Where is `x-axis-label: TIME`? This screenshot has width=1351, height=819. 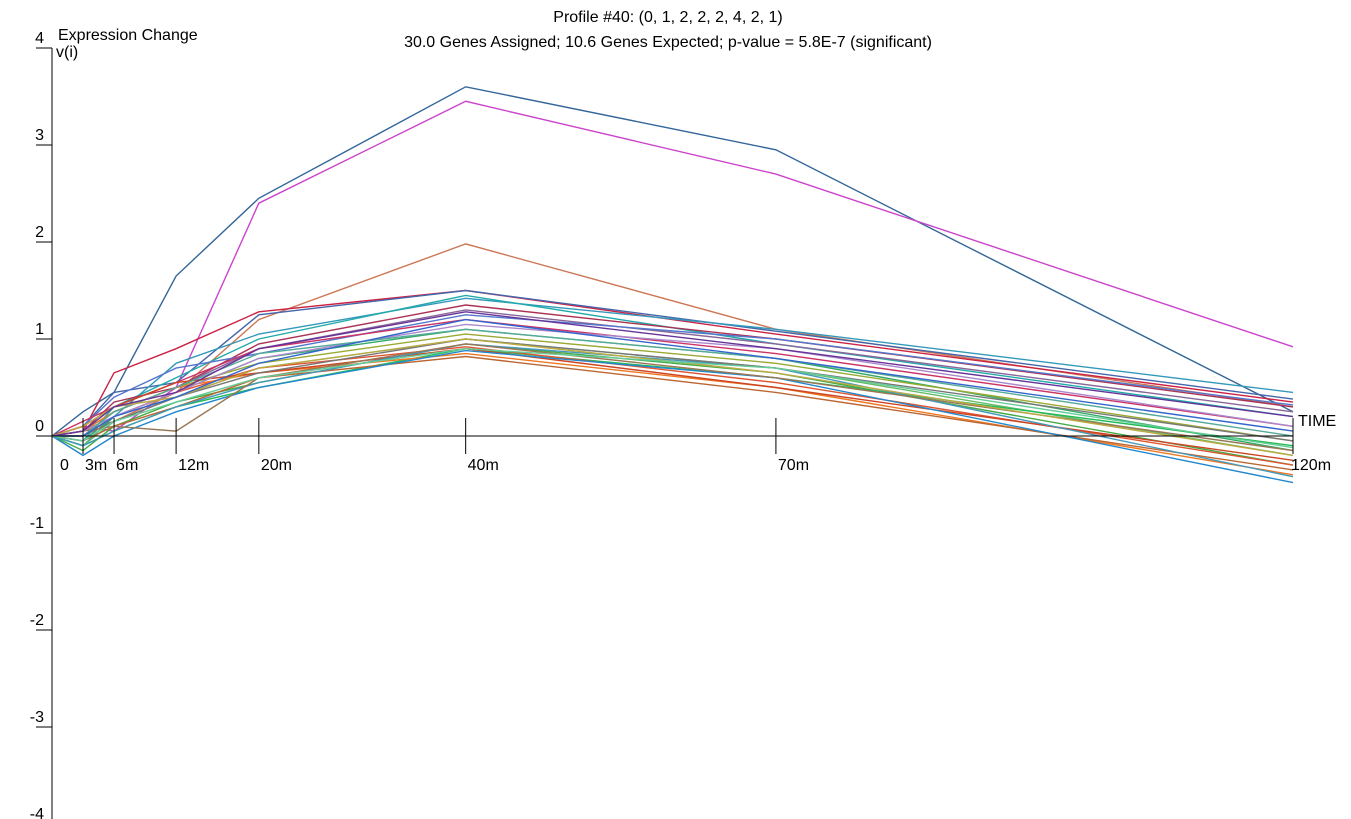 x-axis-label: TIME is located at coordinates (1317, 421).